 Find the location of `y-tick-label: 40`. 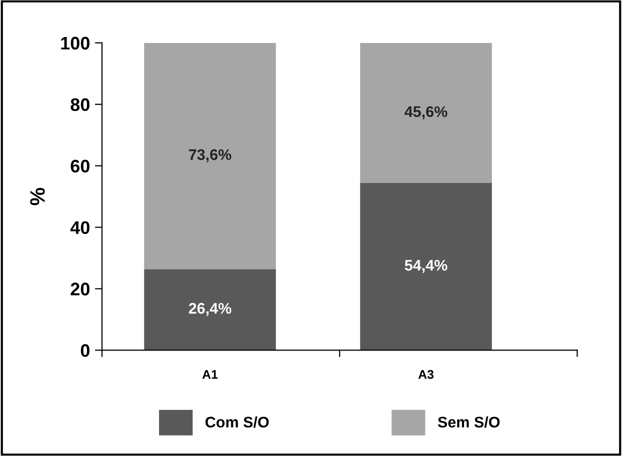

y-tick-label: 40 is located at coordinates (80, 227).